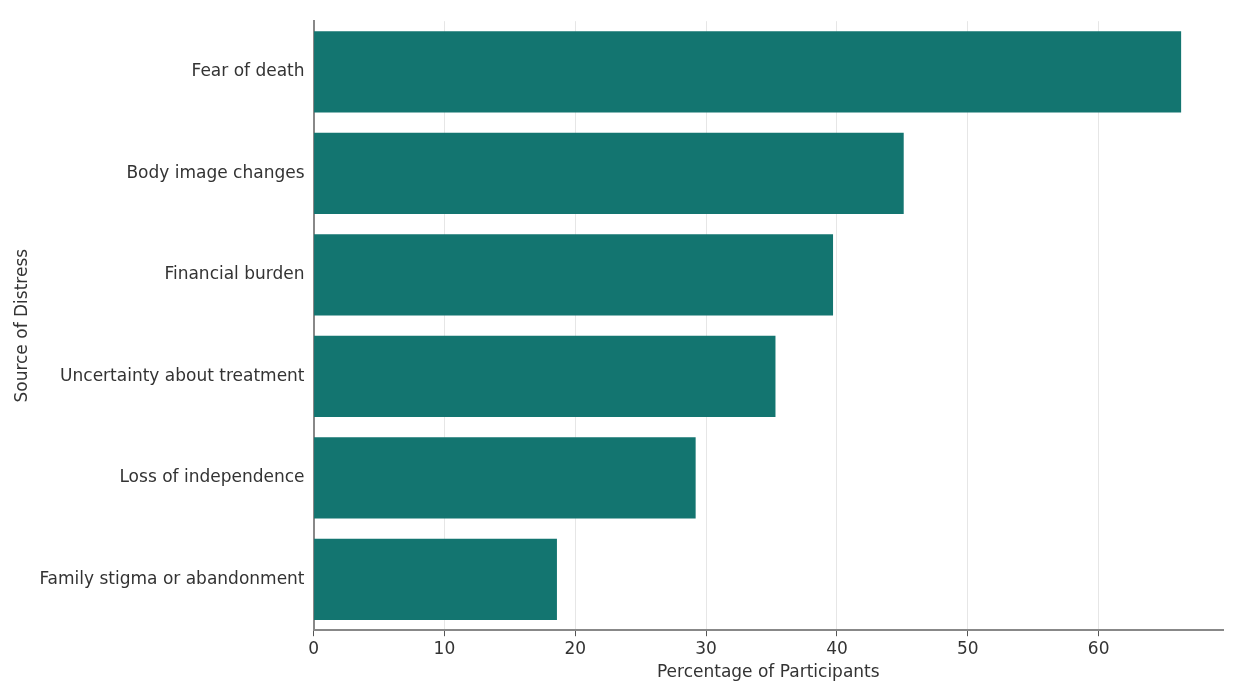 The width and height of the screenshot is (1237, 691). I want to click on y-tick-label: Fear of death, so click(248, 70).